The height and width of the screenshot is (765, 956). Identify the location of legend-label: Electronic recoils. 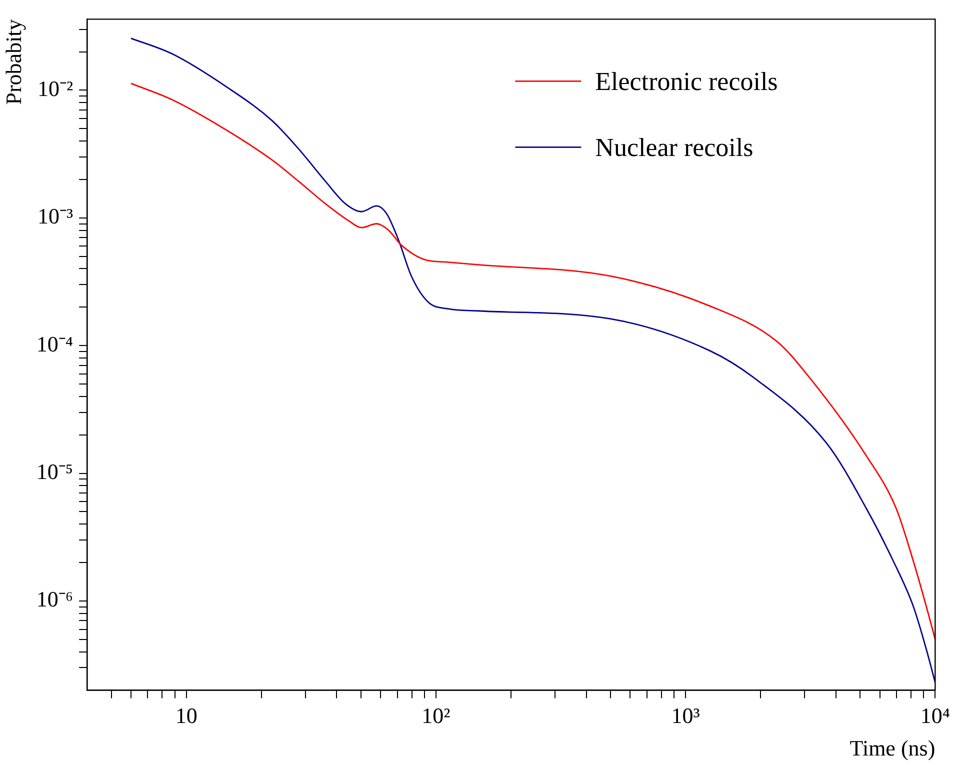
(686, 81).